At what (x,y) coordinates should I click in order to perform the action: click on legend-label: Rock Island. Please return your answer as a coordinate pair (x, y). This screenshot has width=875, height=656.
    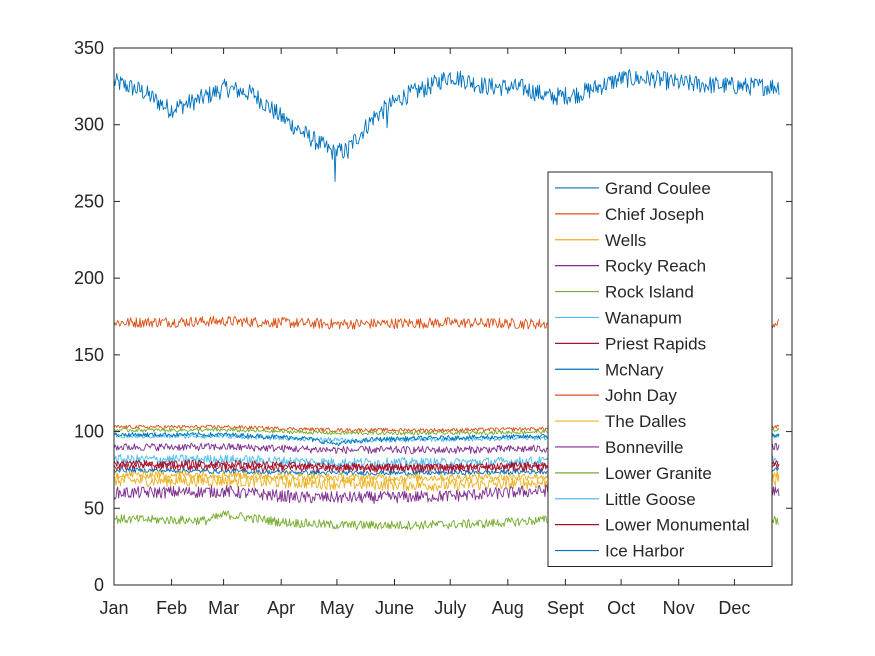
    Looking at the image, I should click on (649, 292).